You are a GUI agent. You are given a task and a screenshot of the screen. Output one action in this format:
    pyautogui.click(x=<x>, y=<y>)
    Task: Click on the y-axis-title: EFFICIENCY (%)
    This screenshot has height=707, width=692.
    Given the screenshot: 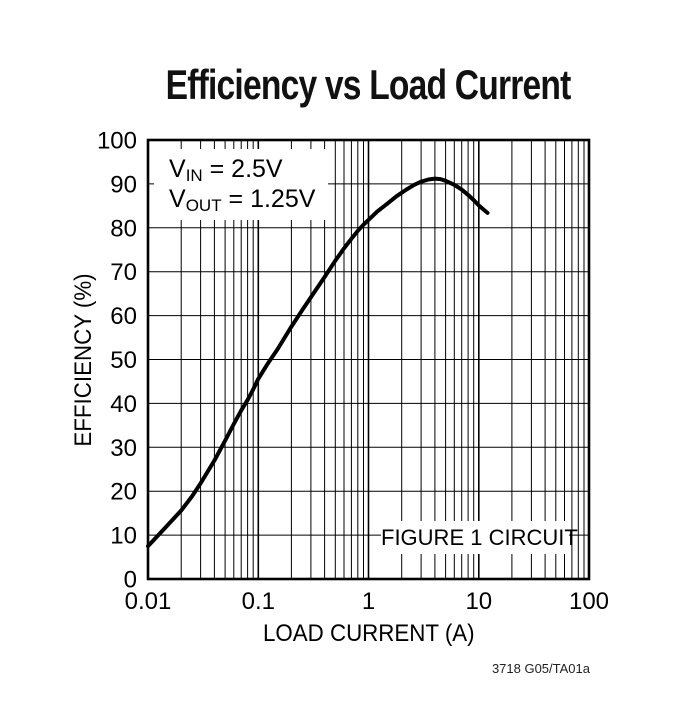 What is the action you would take?
    pyautogui.click(x=83, y=360)
    